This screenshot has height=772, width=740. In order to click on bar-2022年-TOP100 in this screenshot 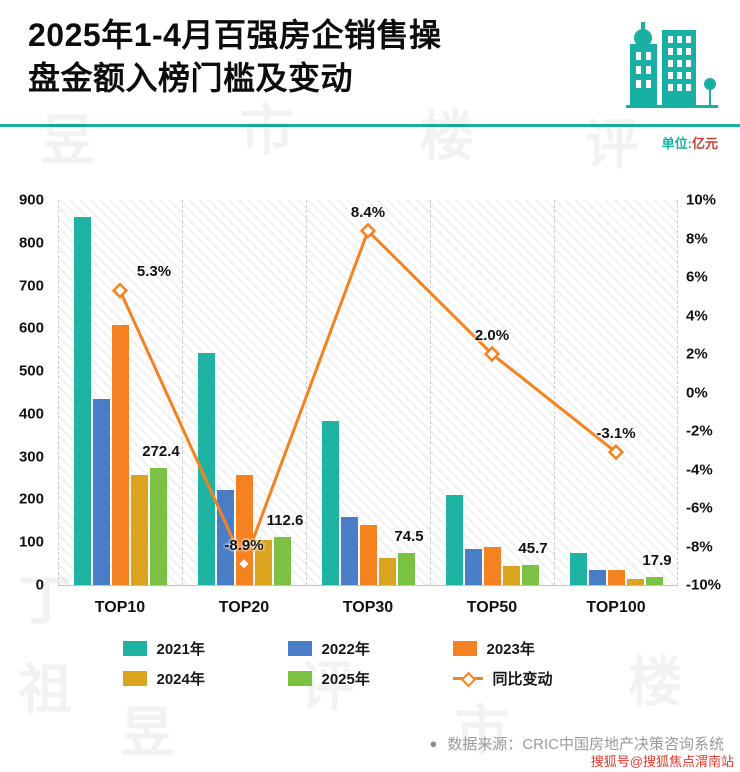, I will do `click(597, 577)`.